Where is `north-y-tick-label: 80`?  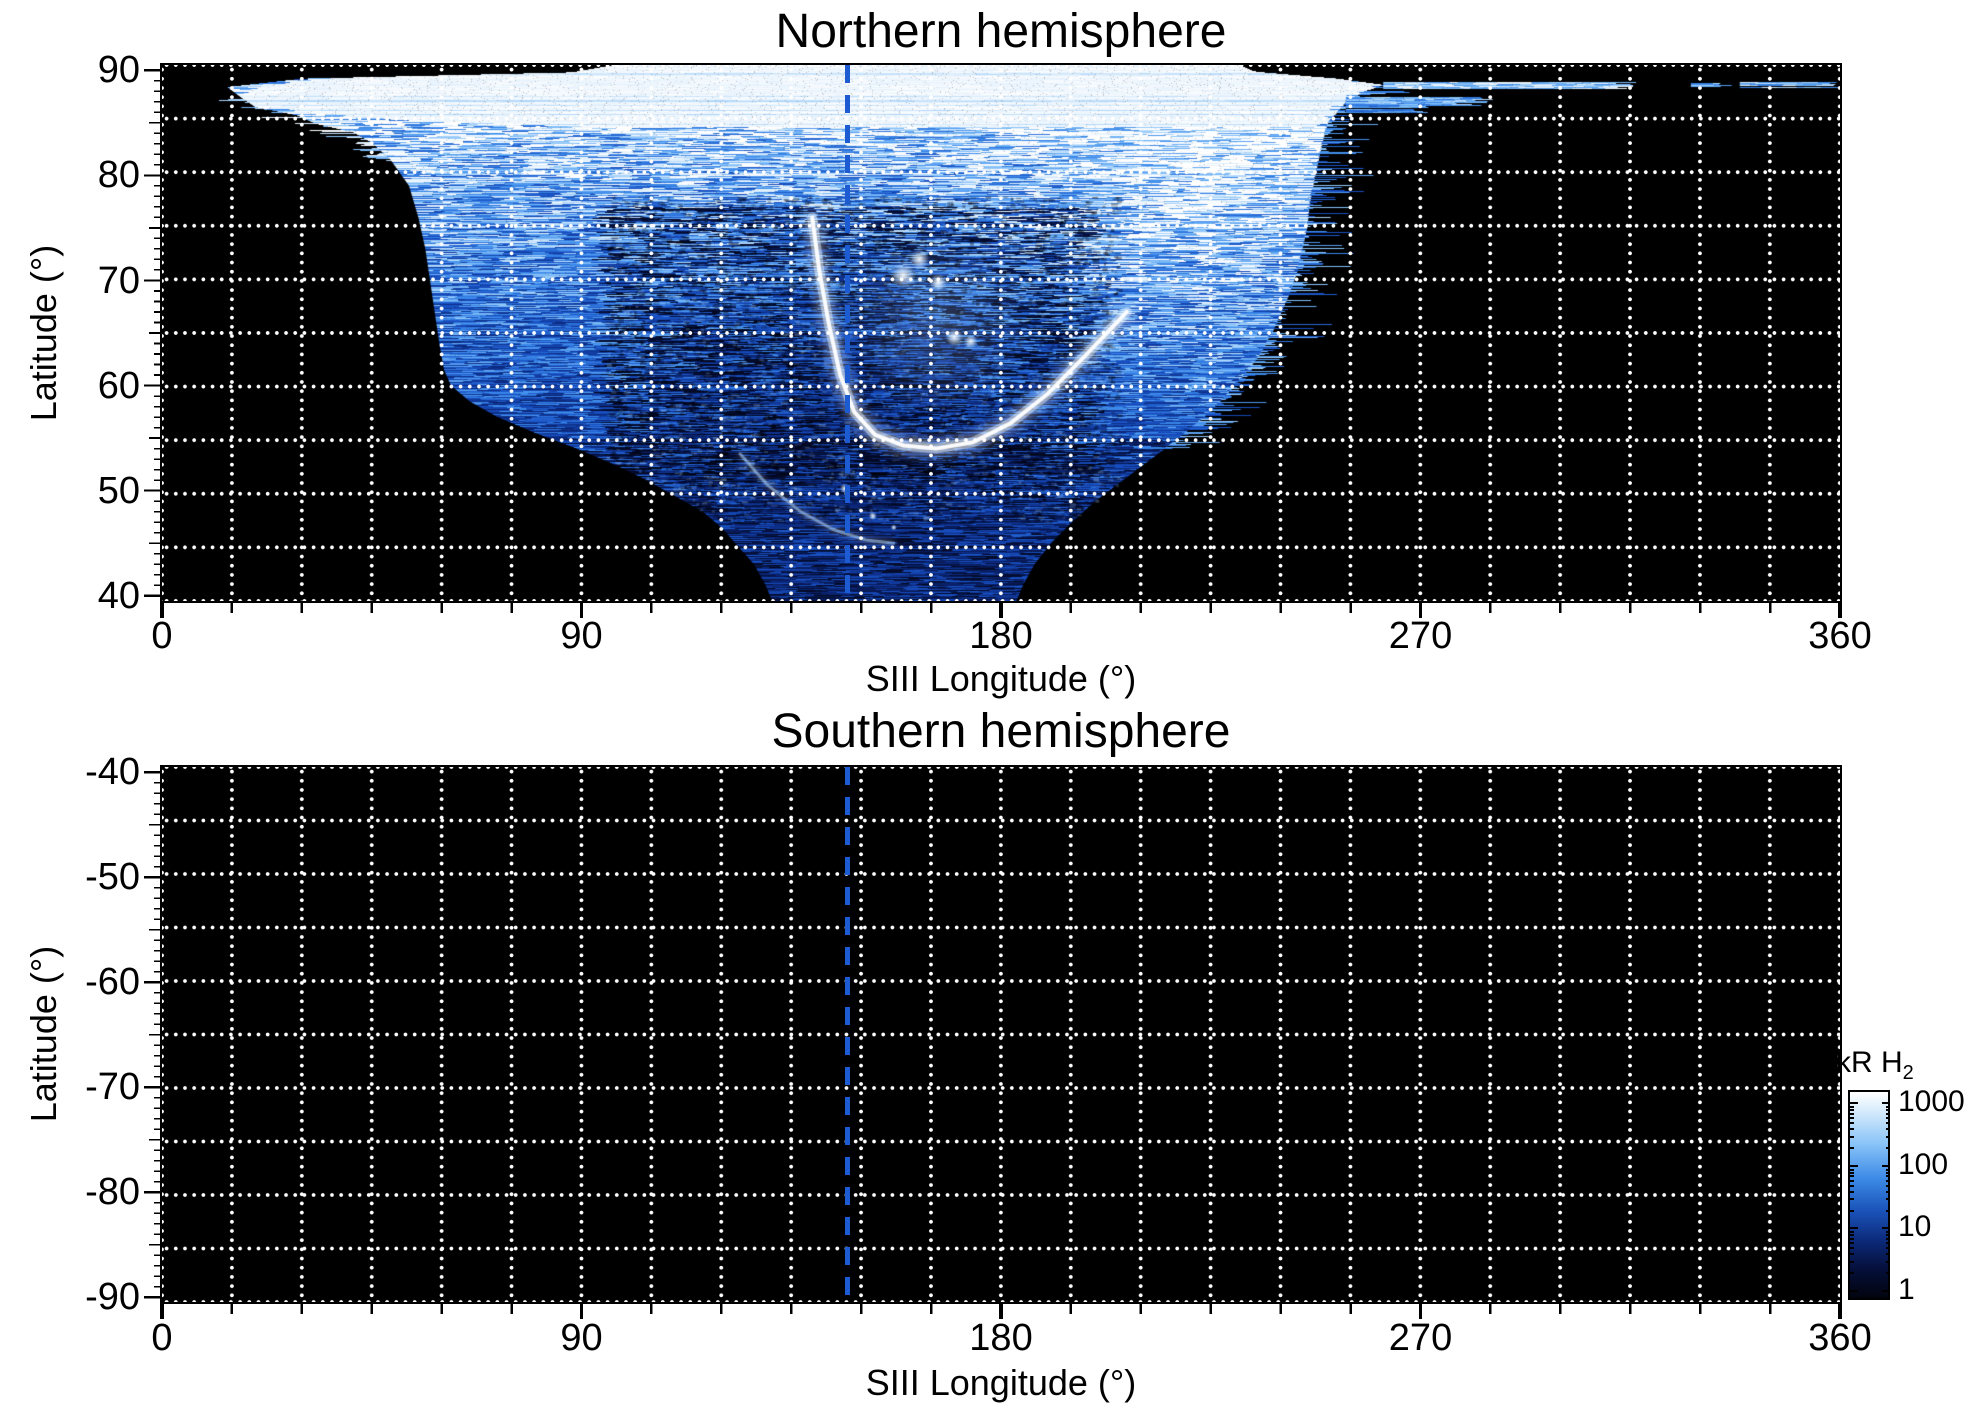 north-y-tick-label: 80 is located at coordinates (118, 175).